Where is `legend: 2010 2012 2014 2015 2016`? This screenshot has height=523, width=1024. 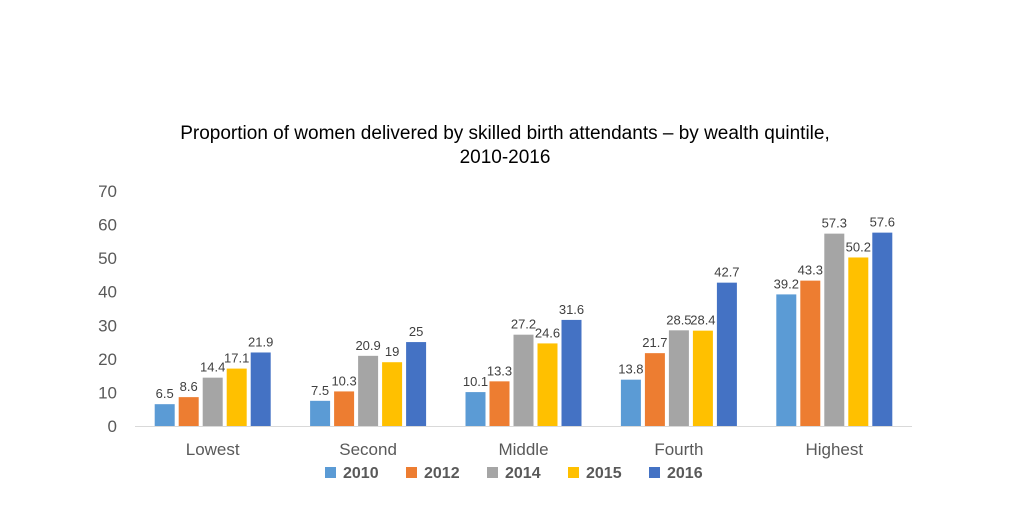 legend: 2010 2012 2014 2015 2016 is located at coordinates (514, 473).